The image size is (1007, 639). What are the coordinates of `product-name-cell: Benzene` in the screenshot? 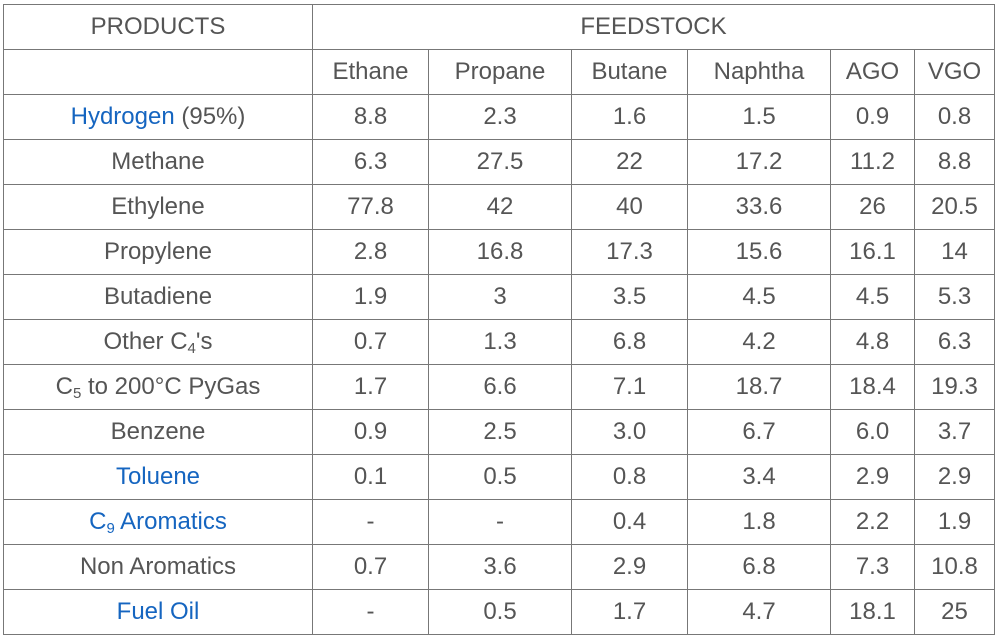 It's located at (158, 432).